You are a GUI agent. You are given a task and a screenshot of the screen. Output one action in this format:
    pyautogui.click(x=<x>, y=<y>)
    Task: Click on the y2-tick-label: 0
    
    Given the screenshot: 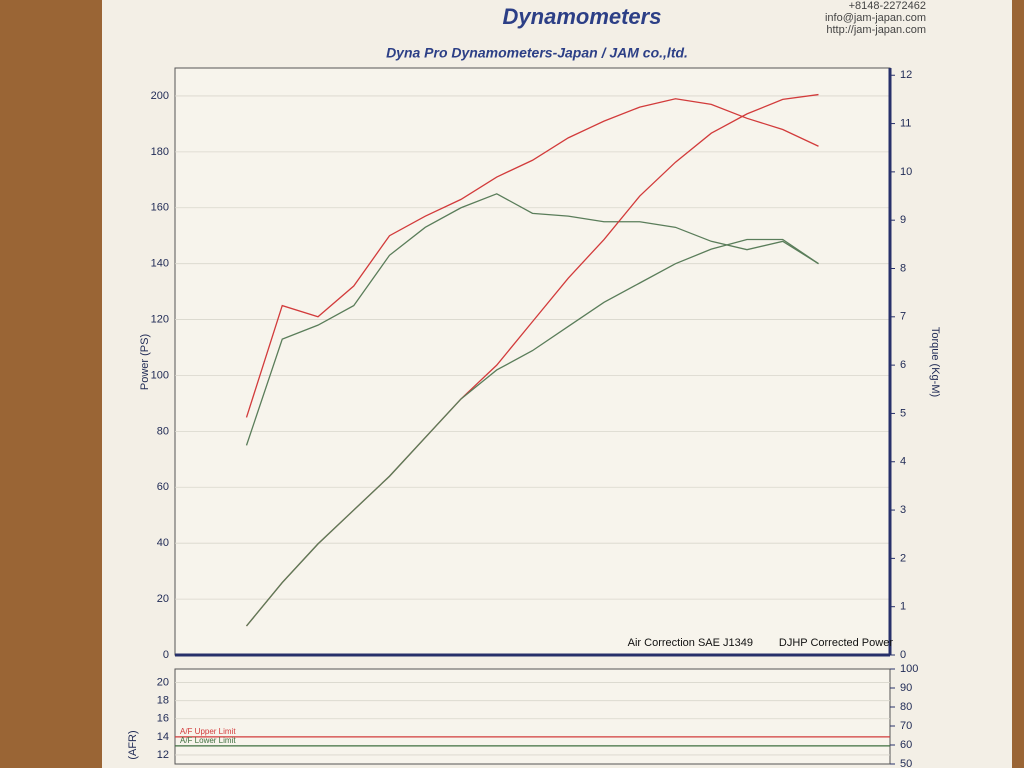 What is the action you would take?
    pyautogui.click(x=903, y=655)
    